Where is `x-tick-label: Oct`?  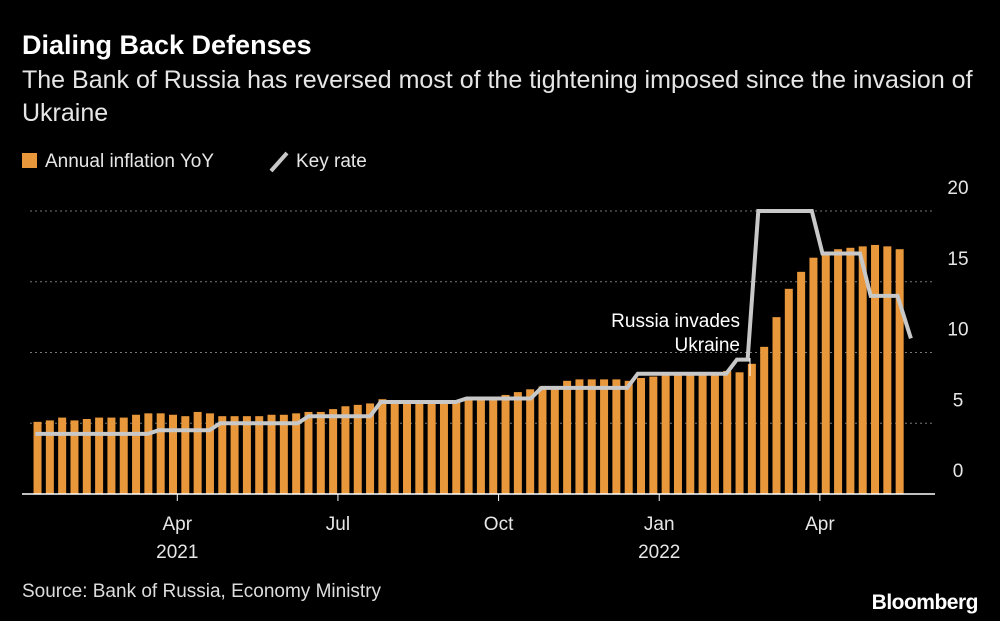
x-tick-label: Oct is located at coordinates (499, 524).